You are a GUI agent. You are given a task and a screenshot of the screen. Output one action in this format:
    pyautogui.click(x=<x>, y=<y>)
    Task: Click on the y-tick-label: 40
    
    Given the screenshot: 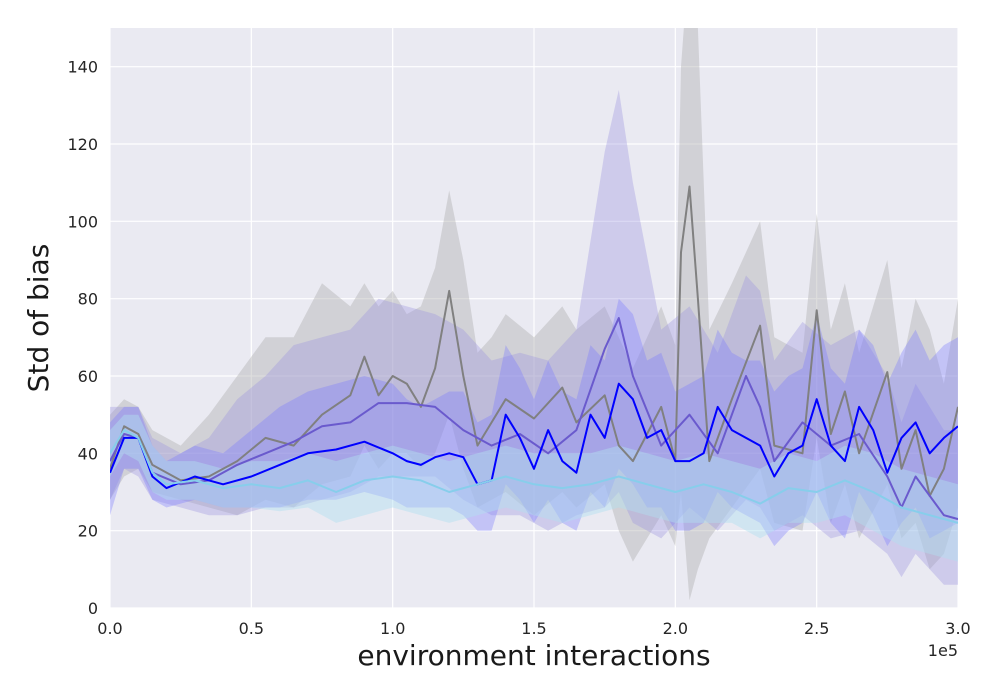 What is the action you would take?
    pyautogui.click(x=88, y=453)
    